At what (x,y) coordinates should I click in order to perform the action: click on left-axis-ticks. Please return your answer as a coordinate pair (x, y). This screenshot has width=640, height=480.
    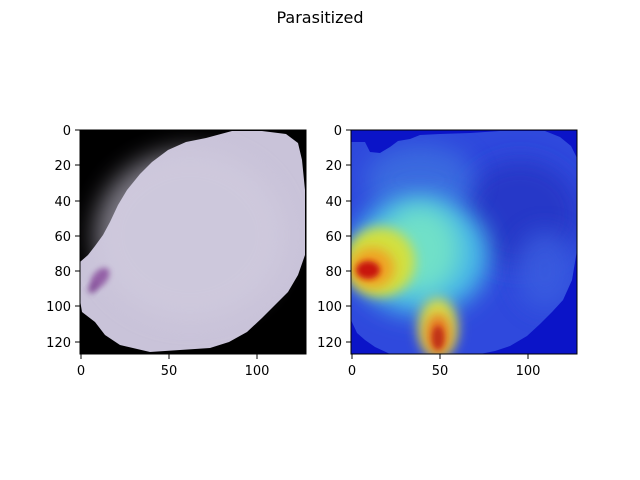
    Looking at the image, I should click on (166, 244).